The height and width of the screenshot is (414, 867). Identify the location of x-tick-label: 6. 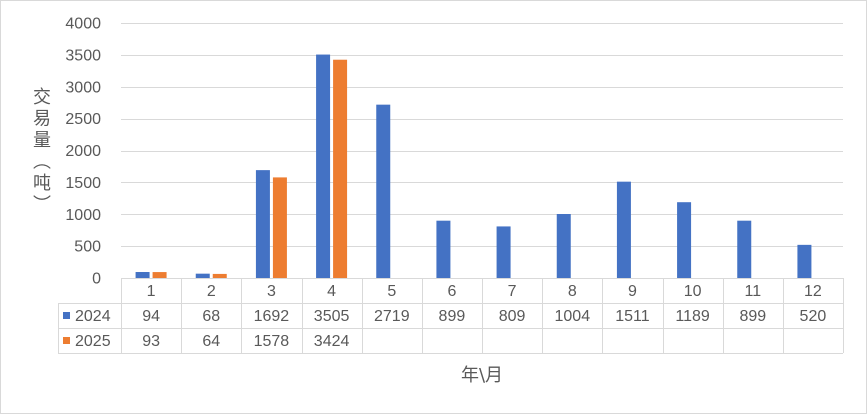
(451, 291).